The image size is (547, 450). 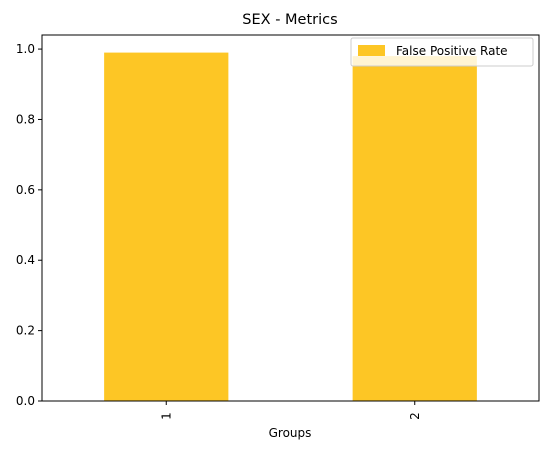 I want to click on x-axis-label: Groups, so click(x=290, y=433).